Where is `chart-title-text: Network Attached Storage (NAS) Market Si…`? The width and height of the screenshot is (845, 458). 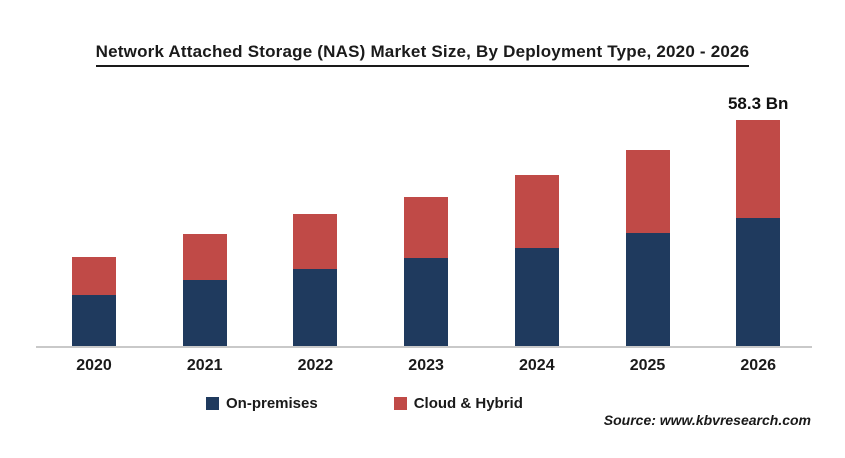
chart-title-text: Network Attached Storage (NAS) Market Si… is located at coordinates (422, 54).